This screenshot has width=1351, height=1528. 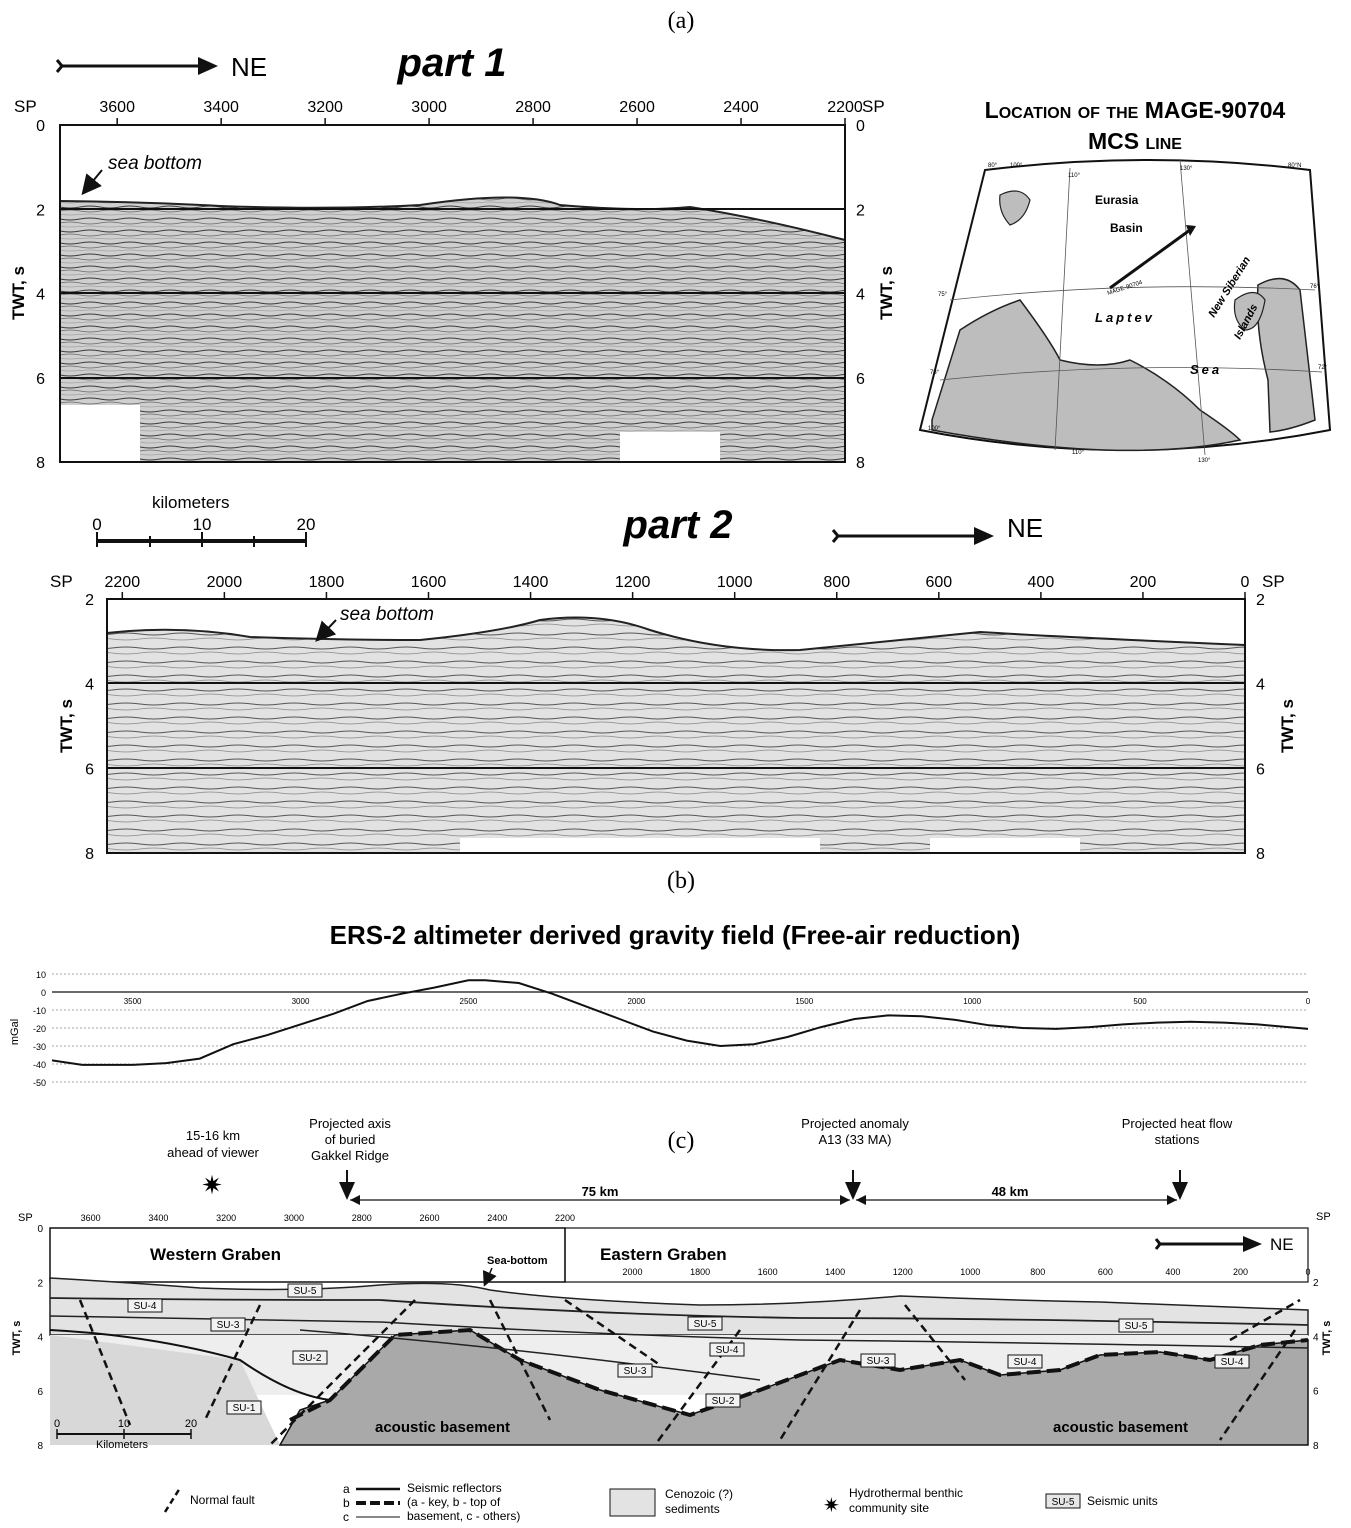 What do you see at coordinates (222, 1500) in the screenshot?
I see `legend-fault-label: Normal fault` at bounding box center [222, 1500].